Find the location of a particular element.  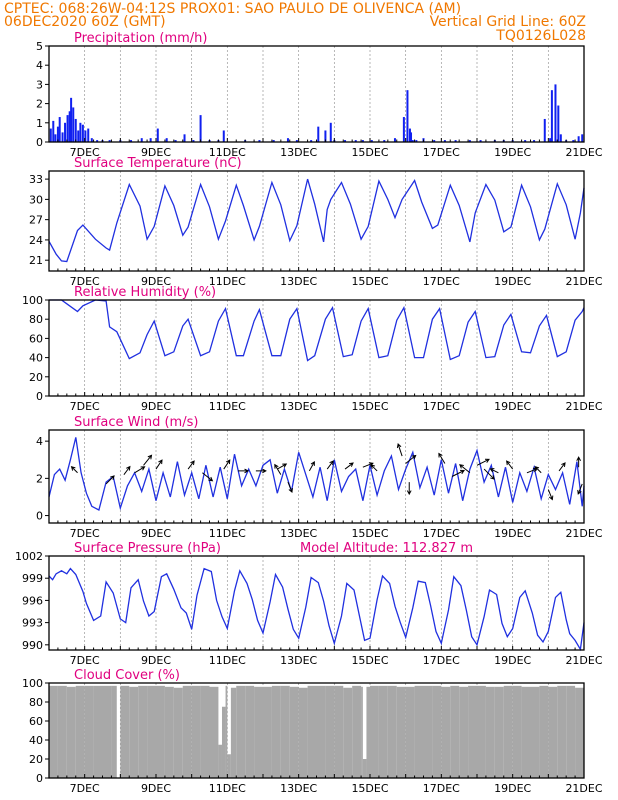

panel-title: Surface Wind (m/s) is located at coordinates (136, 422).